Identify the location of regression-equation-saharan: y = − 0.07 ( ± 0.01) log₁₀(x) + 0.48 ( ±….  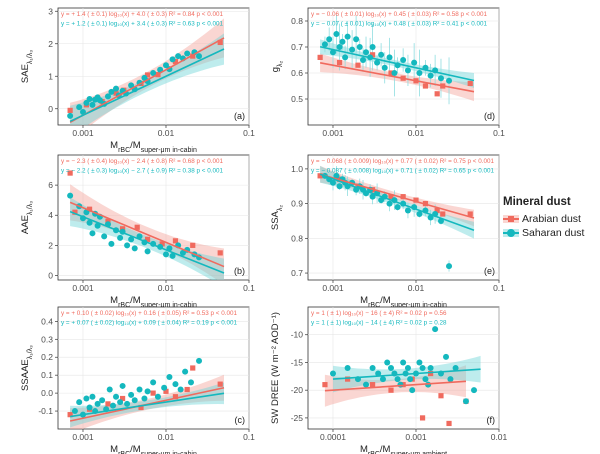
(399, 24).